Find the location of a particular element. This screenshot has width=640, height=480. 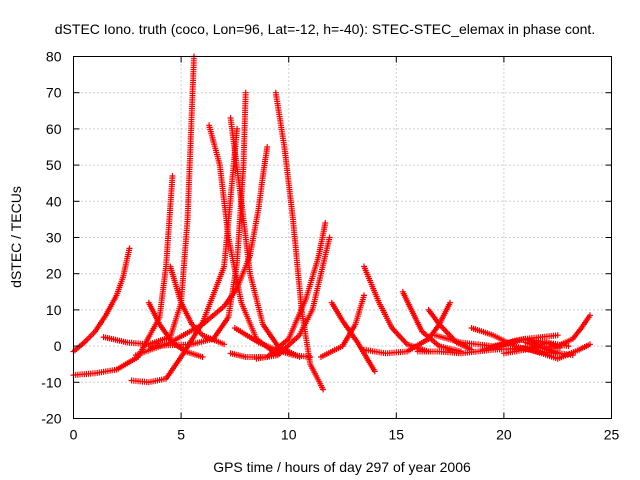

x-tick-label: 20 is located at coordinates (504, 435).